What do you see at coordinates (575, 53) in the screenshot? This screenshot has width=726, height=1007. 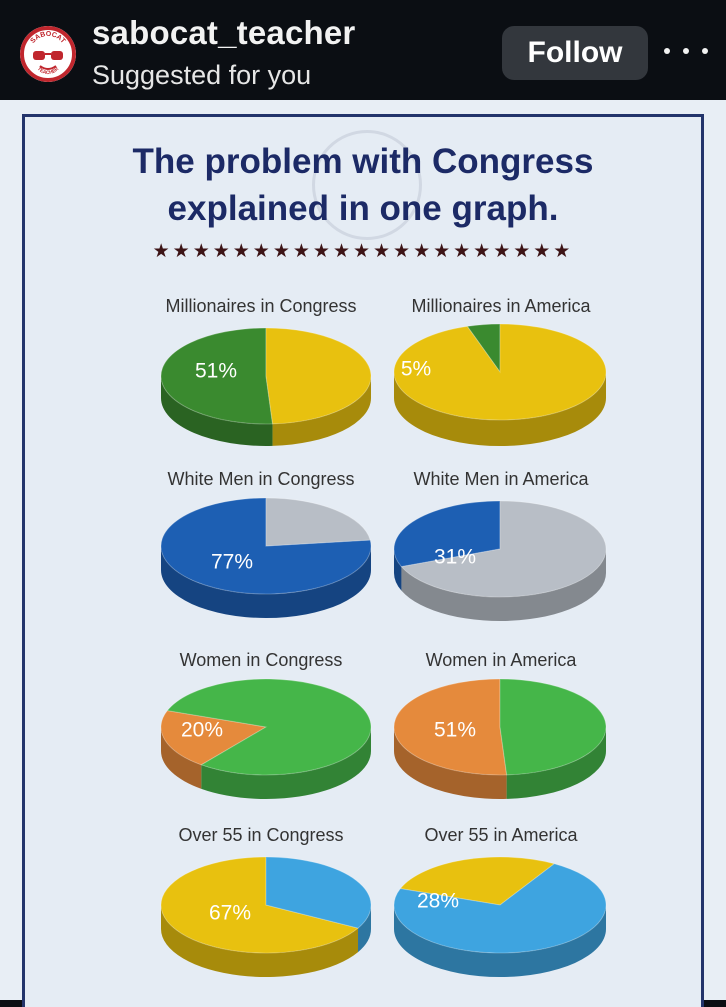 I see `follow-button: Follow` at bounding box center [575, 53].